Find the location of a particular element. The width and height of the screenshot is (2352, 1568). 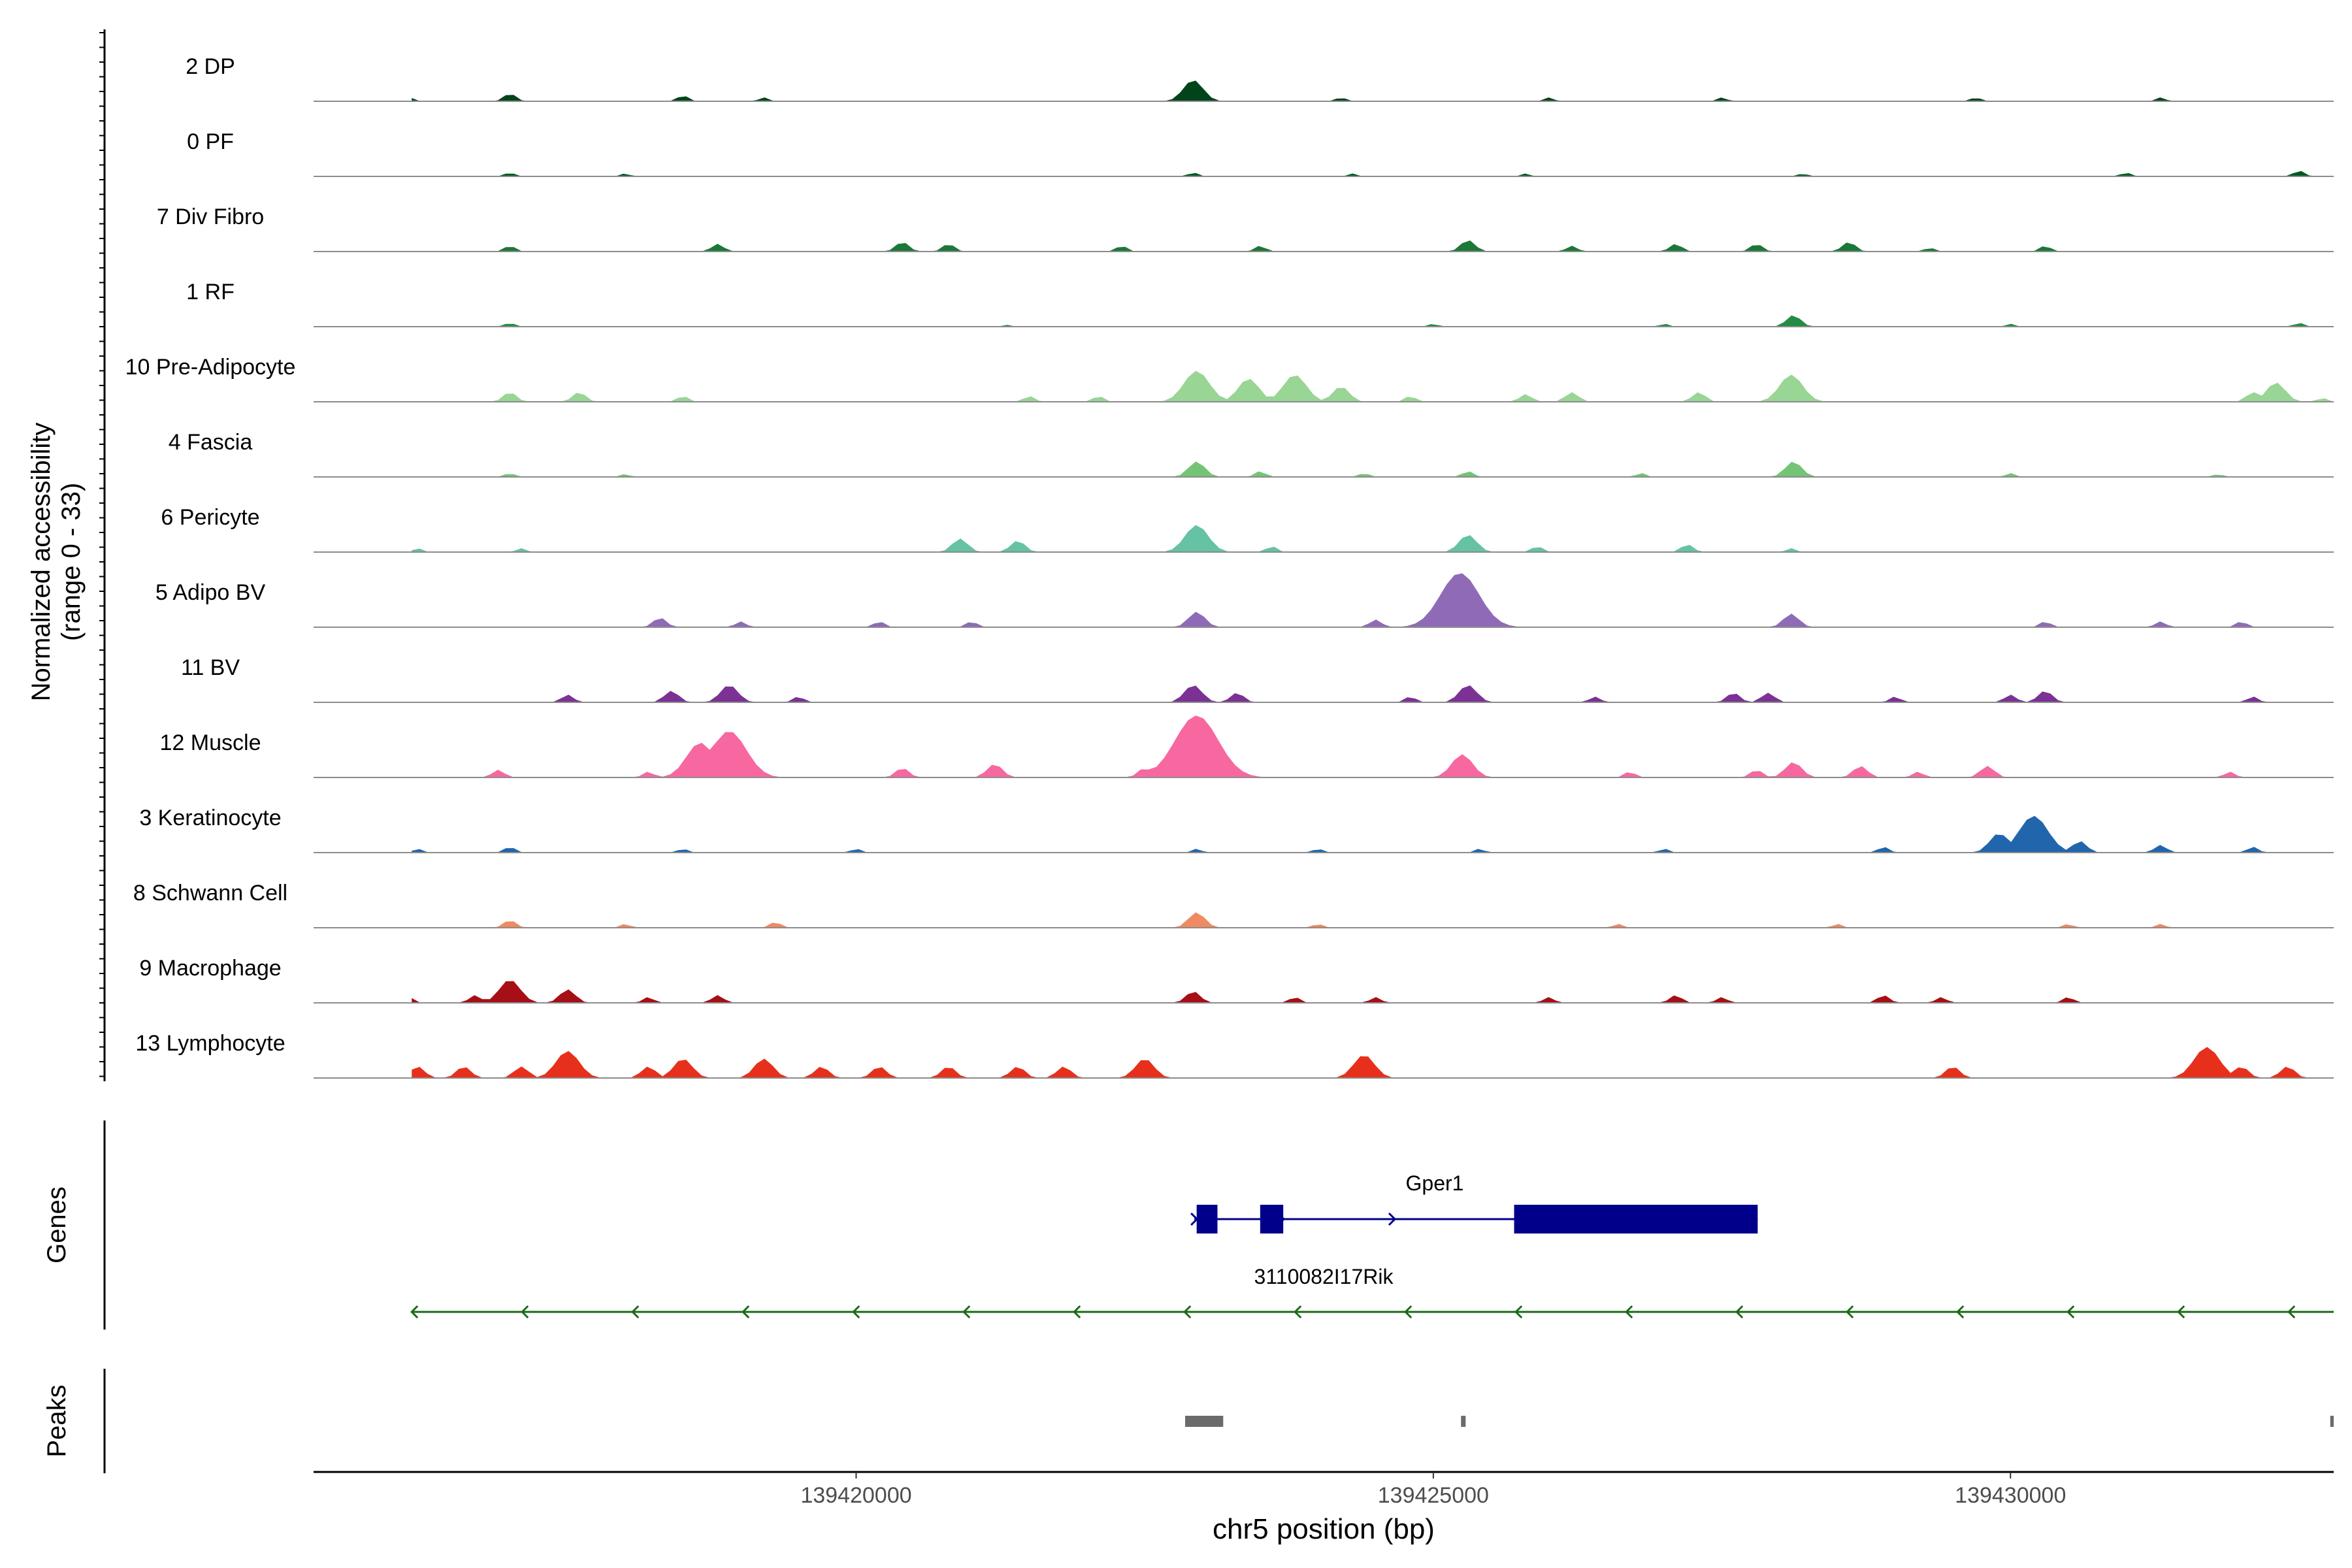

track-4: 1 RF is located at coordinates (1260, 303).